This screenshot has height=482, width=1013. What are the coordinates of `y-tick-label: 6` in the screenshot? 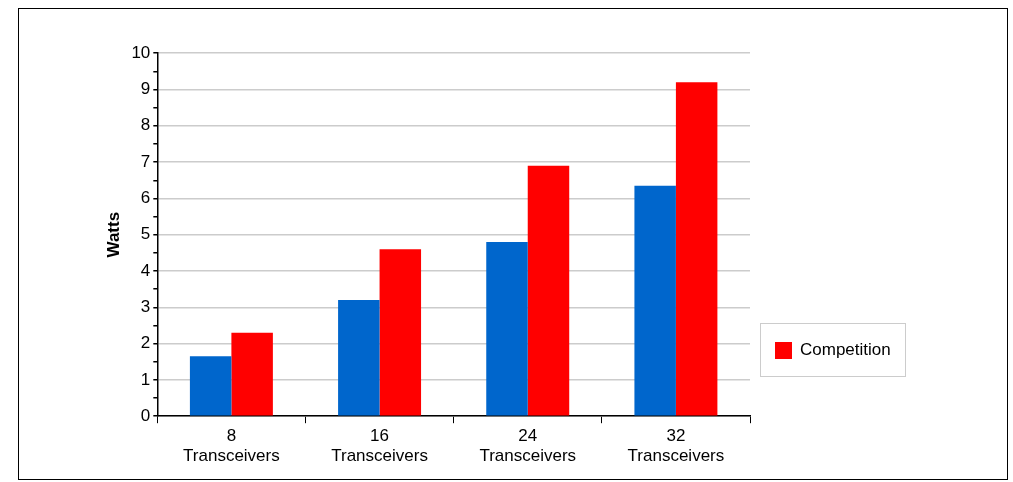 It's located at (145, 198).